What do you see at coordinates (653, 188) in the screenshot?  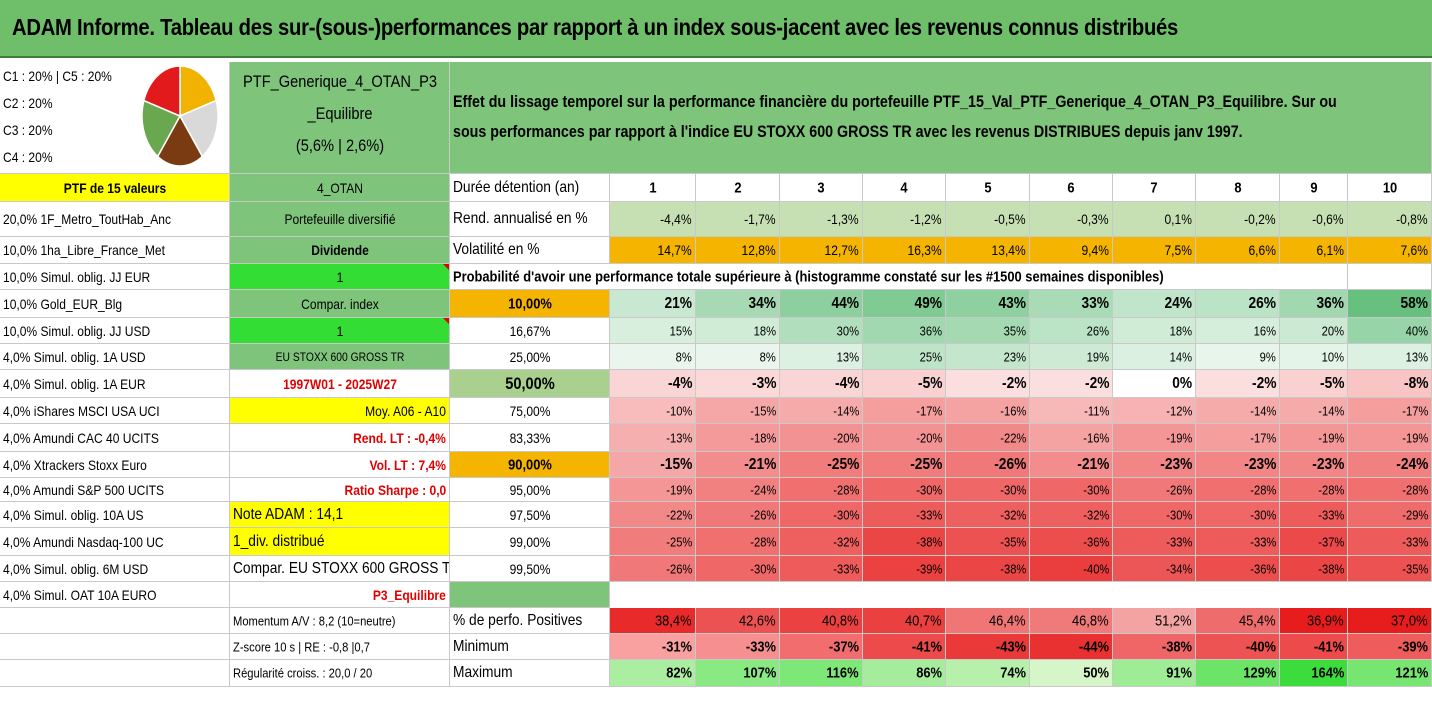 I see `year-header: 1` at bounding box center [653, 188].